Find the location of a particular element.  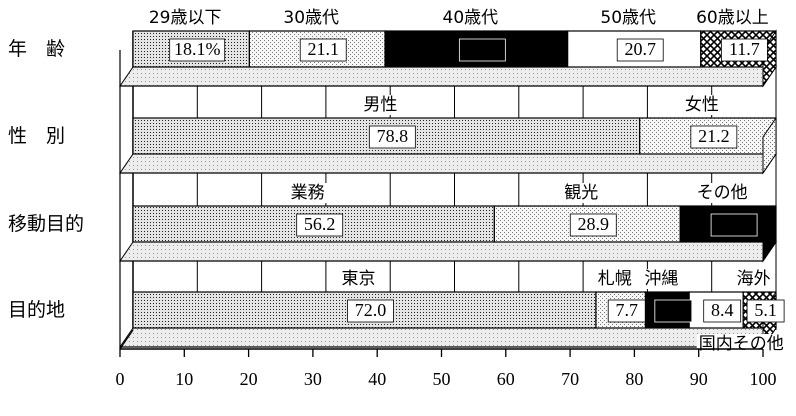

category-label: 60歳以上 is located at coordinates (732, 18).